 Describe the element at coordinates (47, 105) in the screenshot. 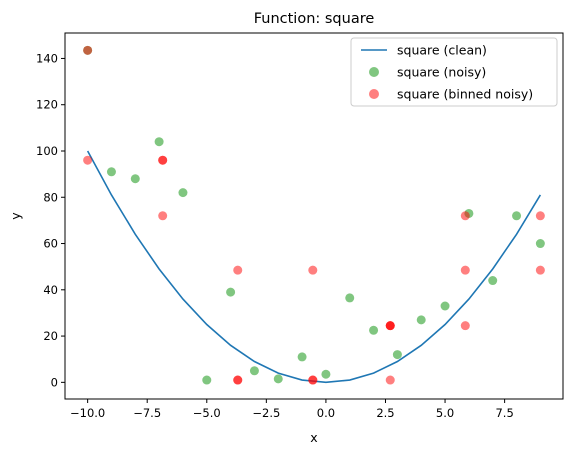

I see `y-tick-label: 120` at that location.